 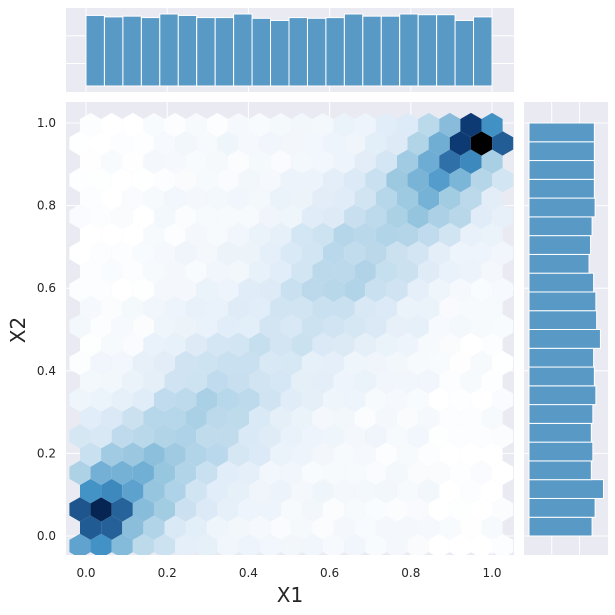 I want to click on y-tick-label: 0.2, so click(x=46, y=453).